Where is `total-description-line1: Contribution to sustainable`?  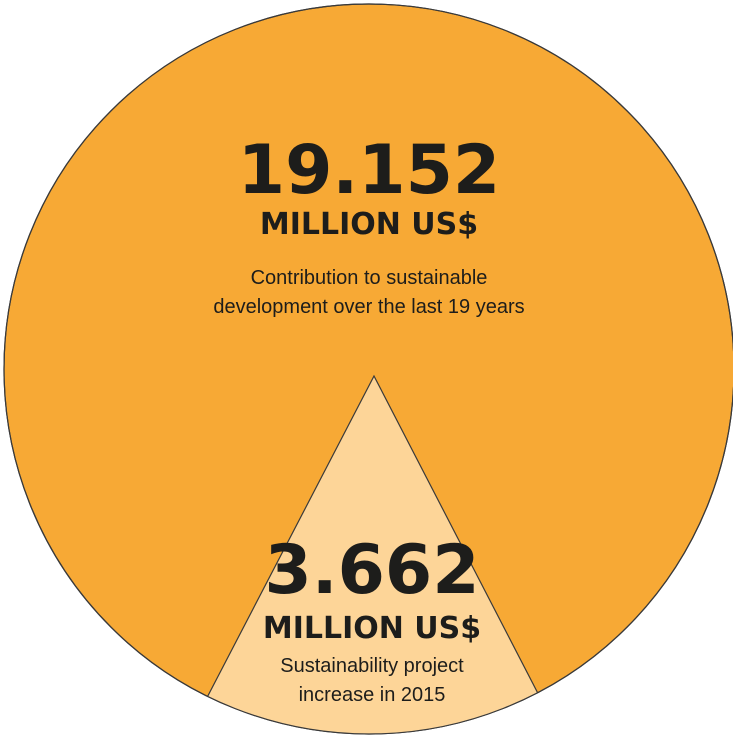
total-description-line1: Contribution to sustainable is located at coordinates (369, 278).